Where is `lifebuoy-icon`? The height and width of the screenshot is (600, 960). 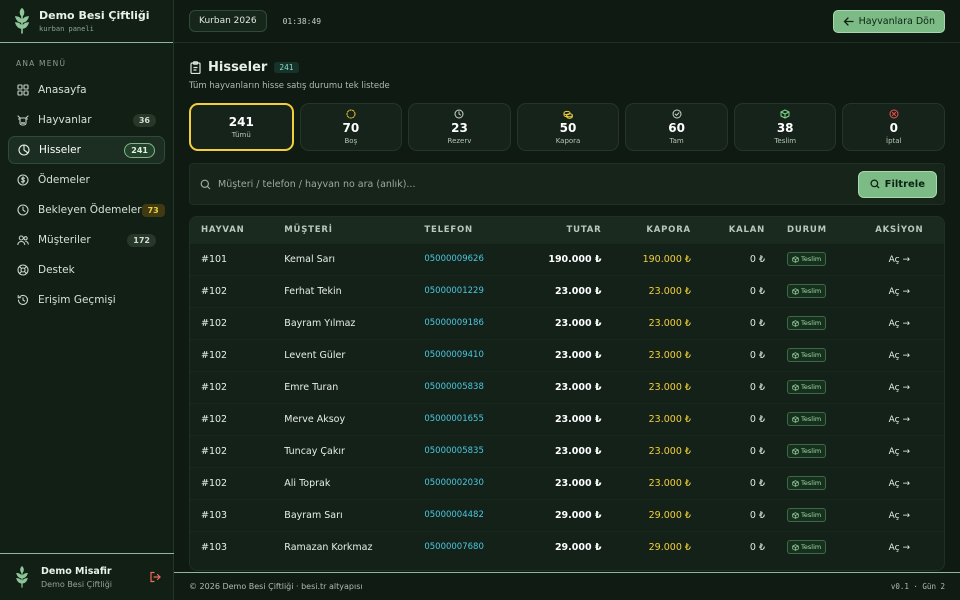 lifebuoy-icon is located at coordinates (23, 270).